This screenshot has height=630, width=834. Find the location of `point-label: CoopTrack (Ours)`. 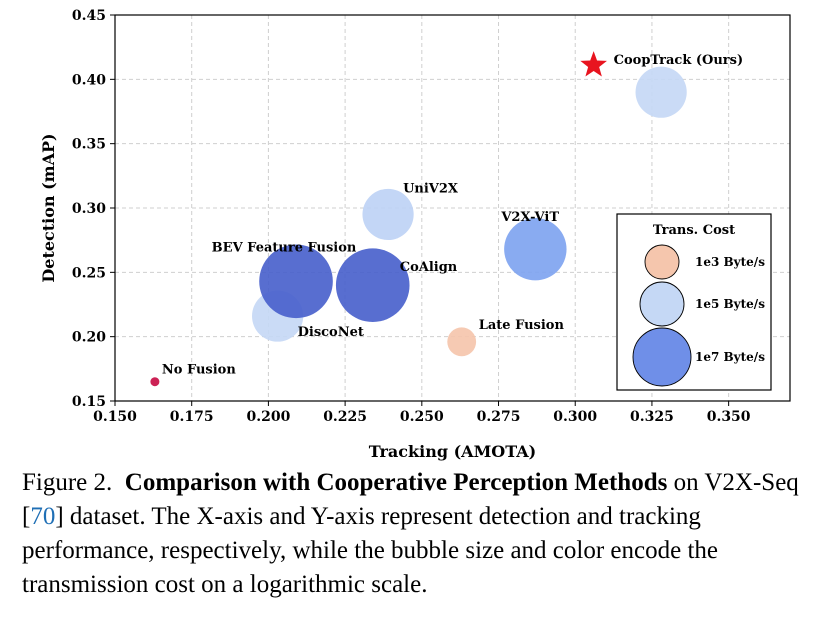

point-label: CoopTrack (Ours) is located at coordinates (678, 60).